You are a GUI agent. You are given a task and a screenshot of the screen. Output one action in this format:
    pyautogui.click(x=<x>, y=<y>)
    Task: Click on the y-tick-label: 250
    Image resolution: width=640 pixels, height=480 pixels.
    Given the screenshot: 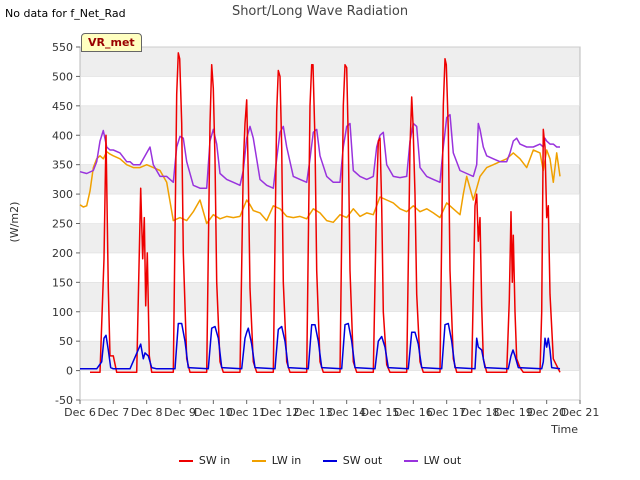 What is the action you would take?
    pyautogui.click(x=62, y=224)
    